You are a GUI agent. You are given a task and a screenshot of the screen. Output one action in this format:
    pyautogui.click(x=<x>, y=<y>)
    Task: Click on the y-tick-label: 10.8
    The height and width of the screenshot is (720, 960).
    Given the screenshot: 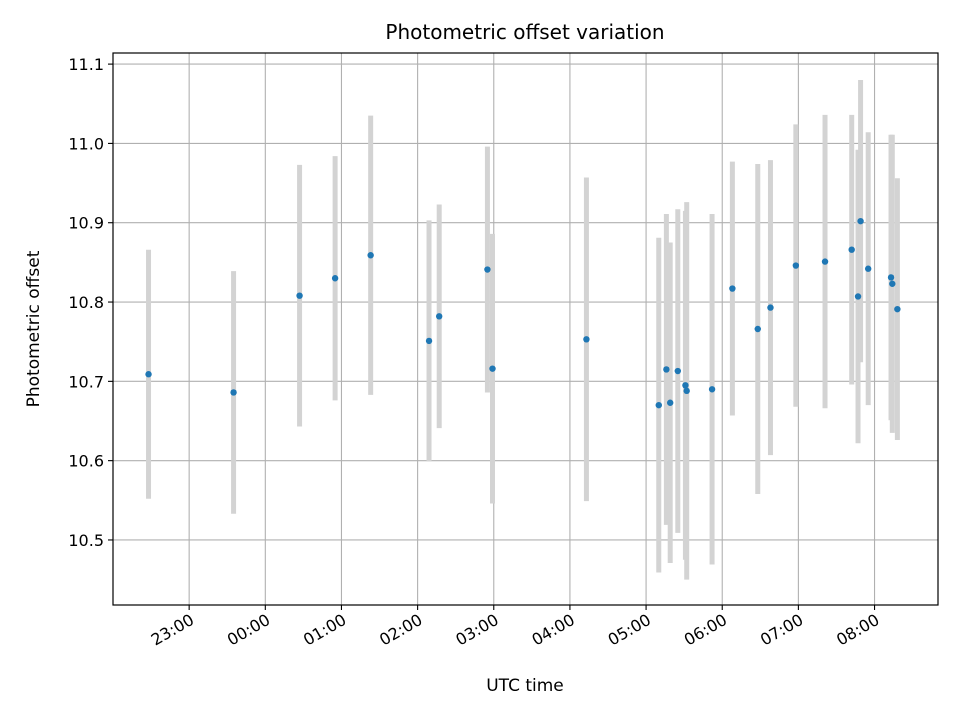 What is the action you would take?
    pyautogui.click(x=86, y=302)
    